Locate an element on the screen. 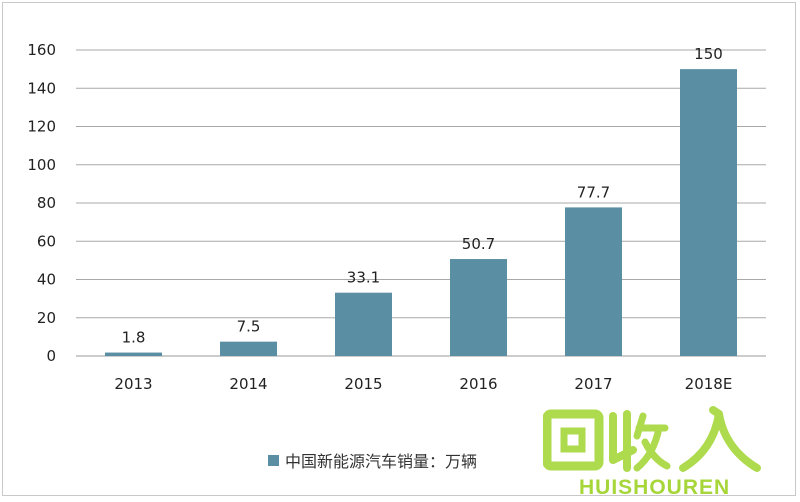 This screenshot has width=800, height=502. y-tick-label: 20 is located at coordinates (46, 318).